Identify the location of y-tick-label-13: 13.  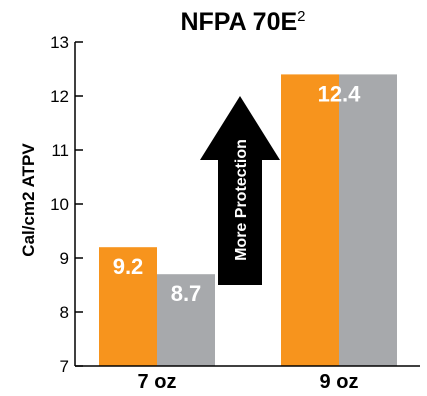
(59, 42).